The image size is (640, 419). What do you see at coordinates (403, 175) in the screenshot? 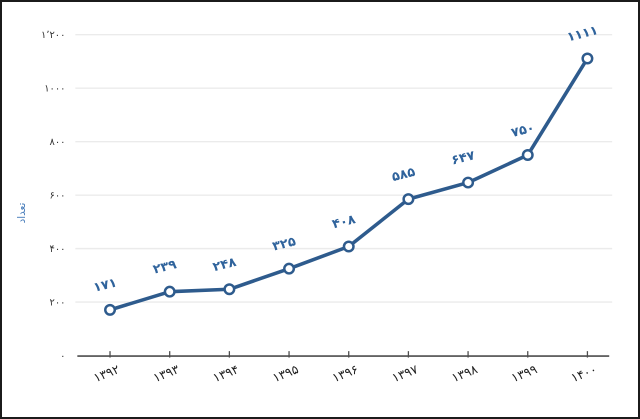
I see `data-label: ۵۸۵` at bounding box center [403, 175].